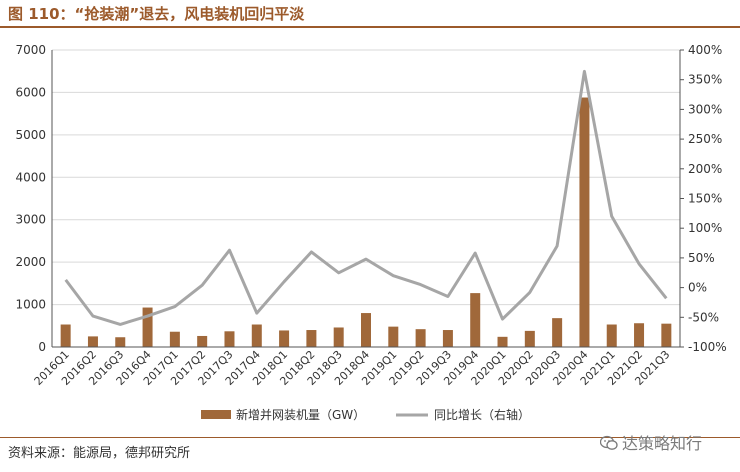  What do you see at coordinates (42, 347) in the screenshot?
I see `y-left-tick-label: 0` at bounding box center [42, 347].